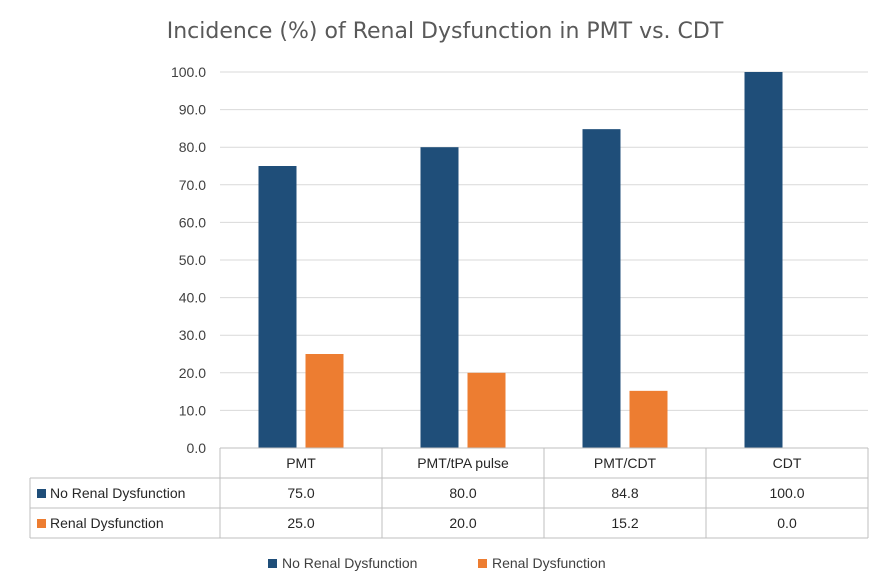 This screenshot has height=581, width=883. I want to click on x-category-label: CDT, so click(787, 463).